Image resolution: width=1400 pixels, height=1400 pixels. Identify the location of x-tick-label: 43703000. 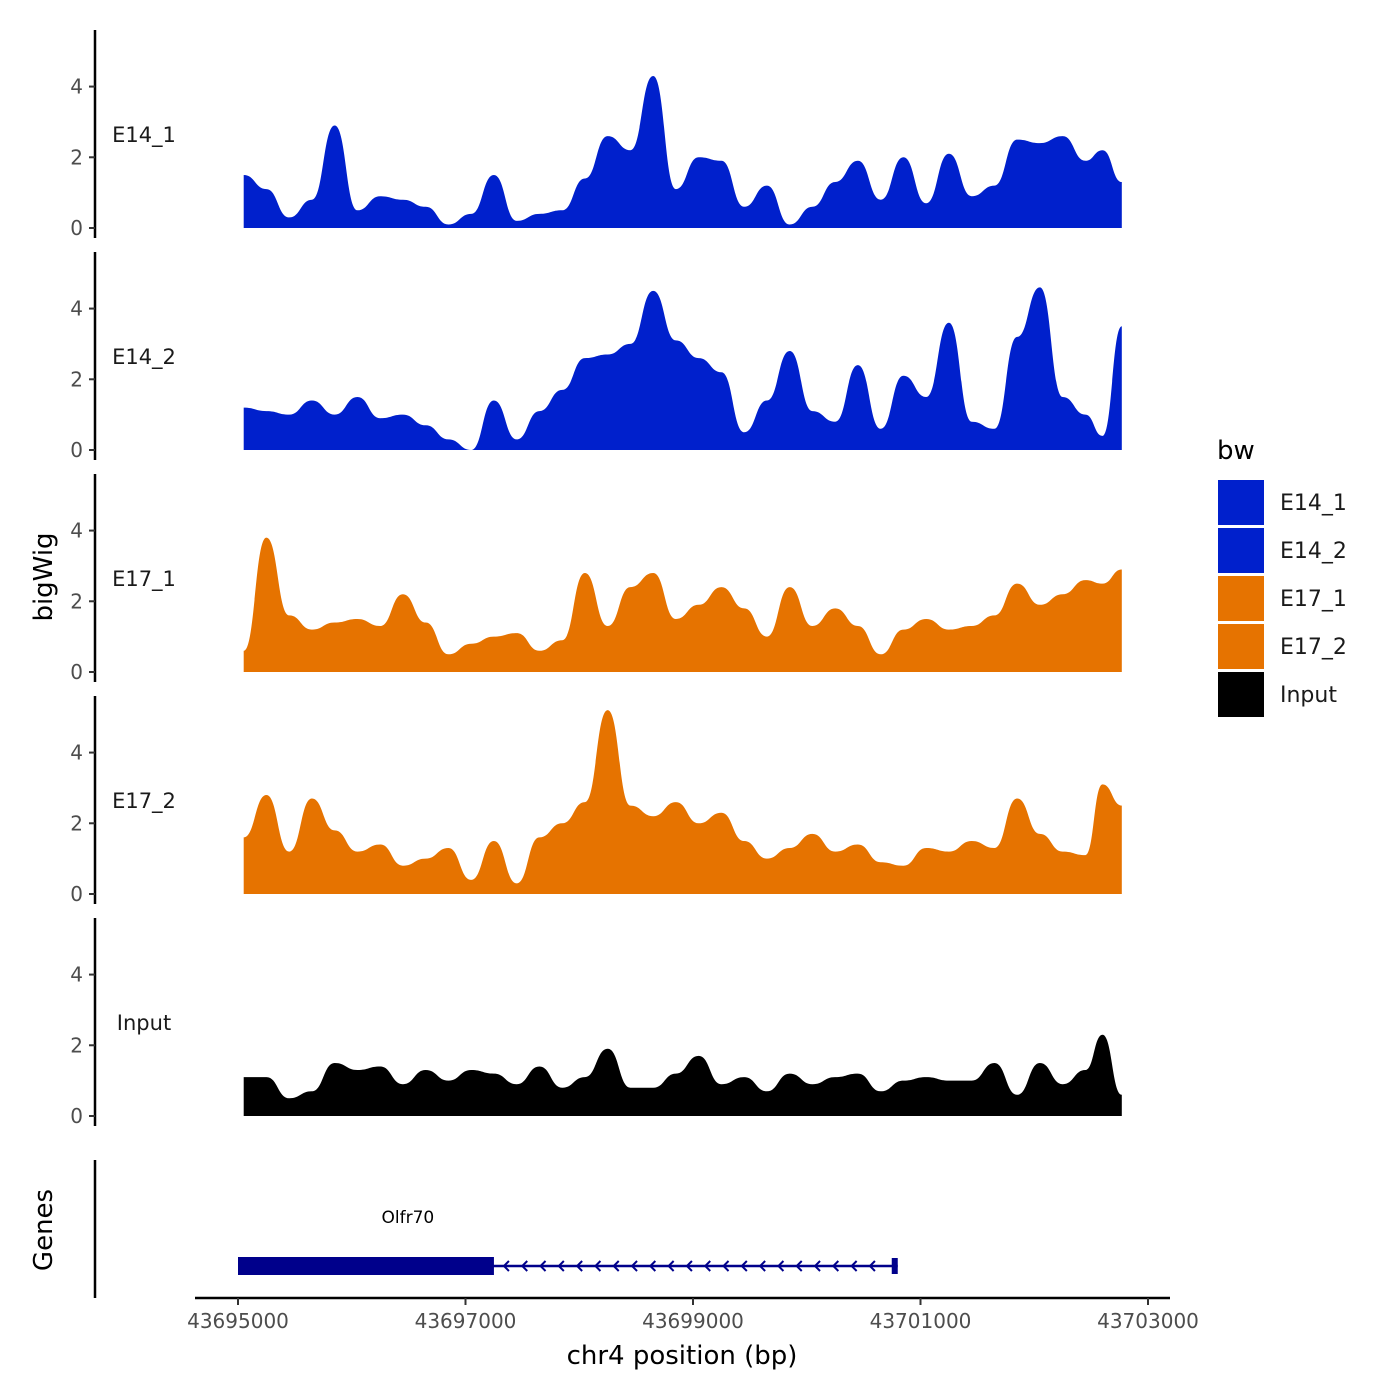
(1148, 1321).